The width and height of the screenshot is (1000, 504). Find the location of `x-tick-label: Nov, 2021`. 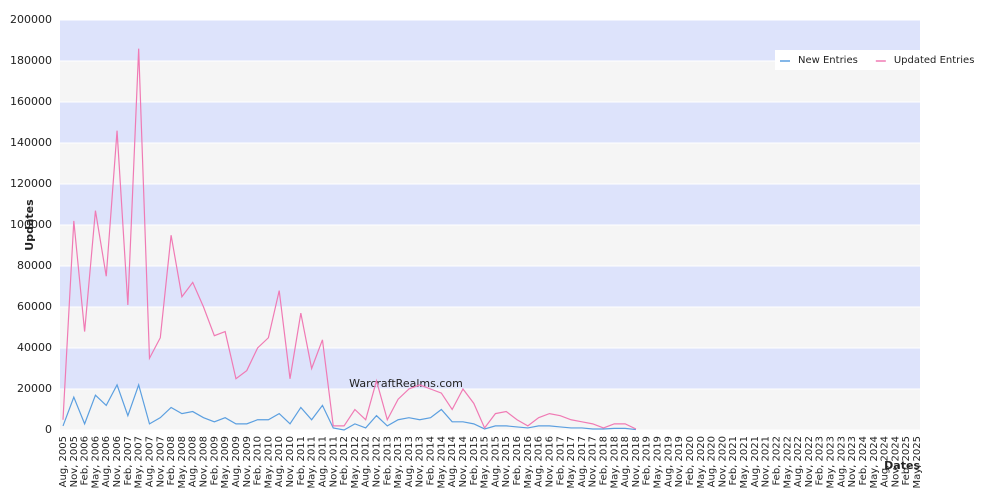

x-tick-label: Nov, 2021 is located at coordinates (766, 461).